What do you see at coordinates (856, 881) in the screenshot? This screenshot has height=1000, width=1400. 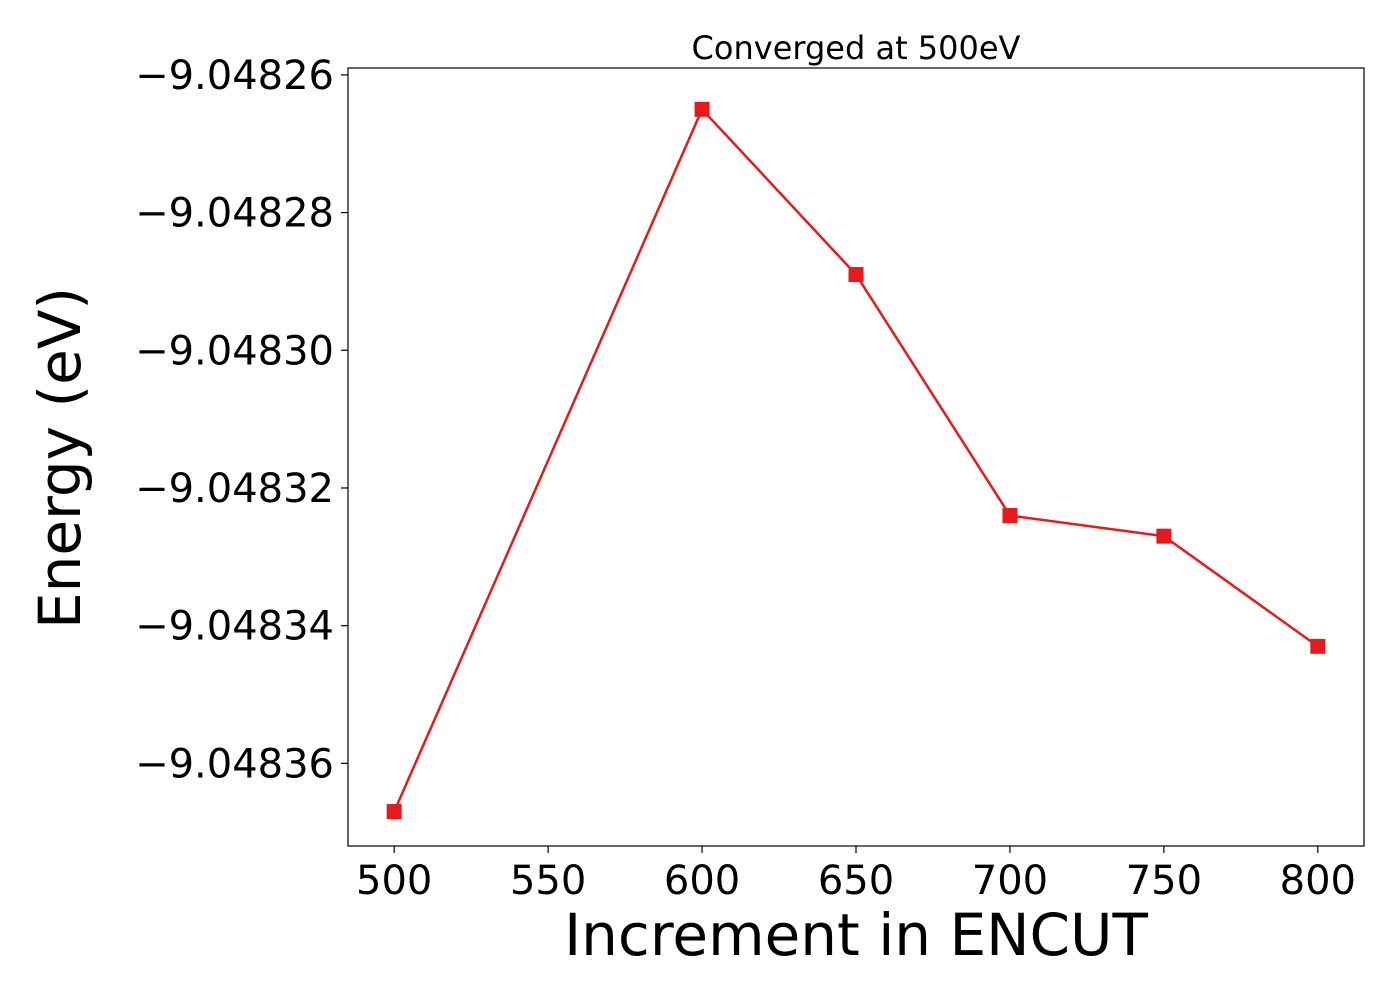 I see `x-tick-label: 650` at bounding box center [856, 881].